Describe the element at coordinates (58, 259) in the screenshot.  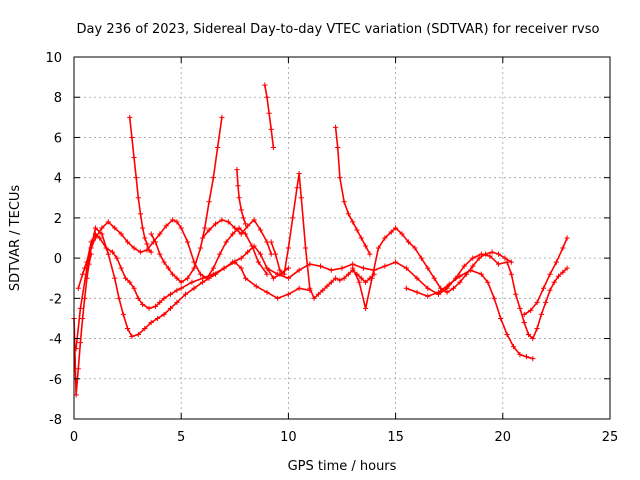
I see `y-tick-label: 0` at that location.